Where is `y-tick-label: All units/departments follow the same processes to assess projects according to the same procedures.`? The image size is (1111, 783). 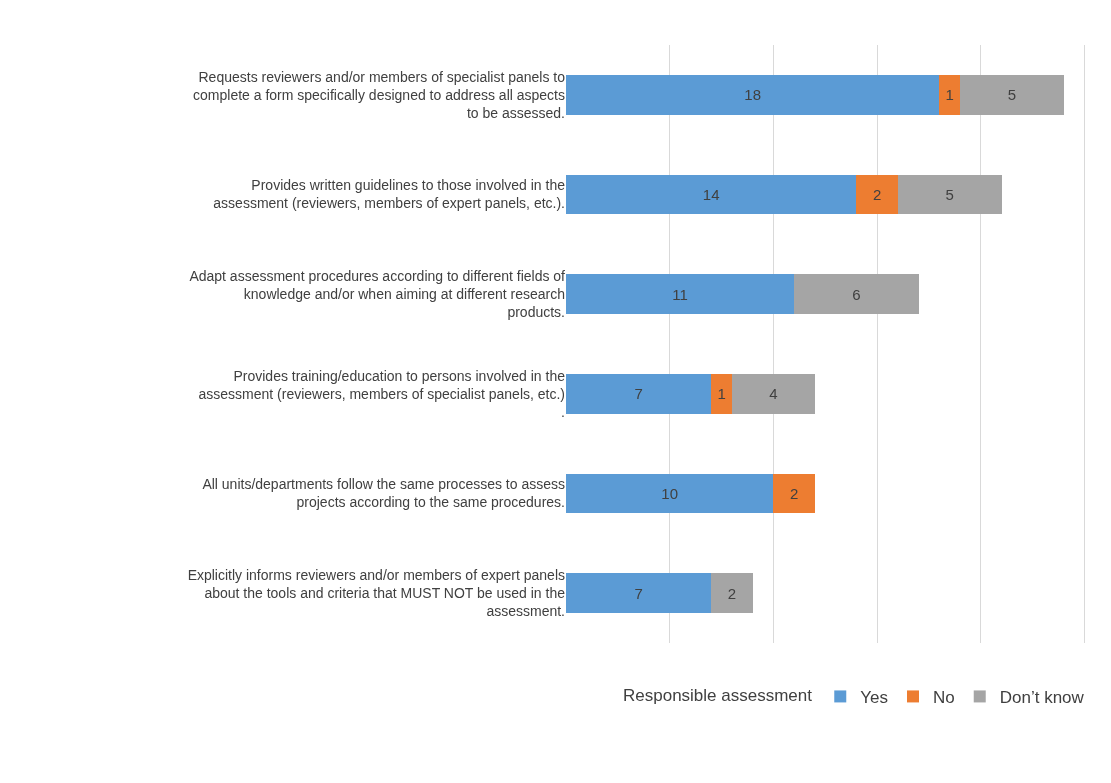 y-tick-label: All units/departments follow the same processes to assess projects according to the same procedures. is located at coordinates (383, 493).